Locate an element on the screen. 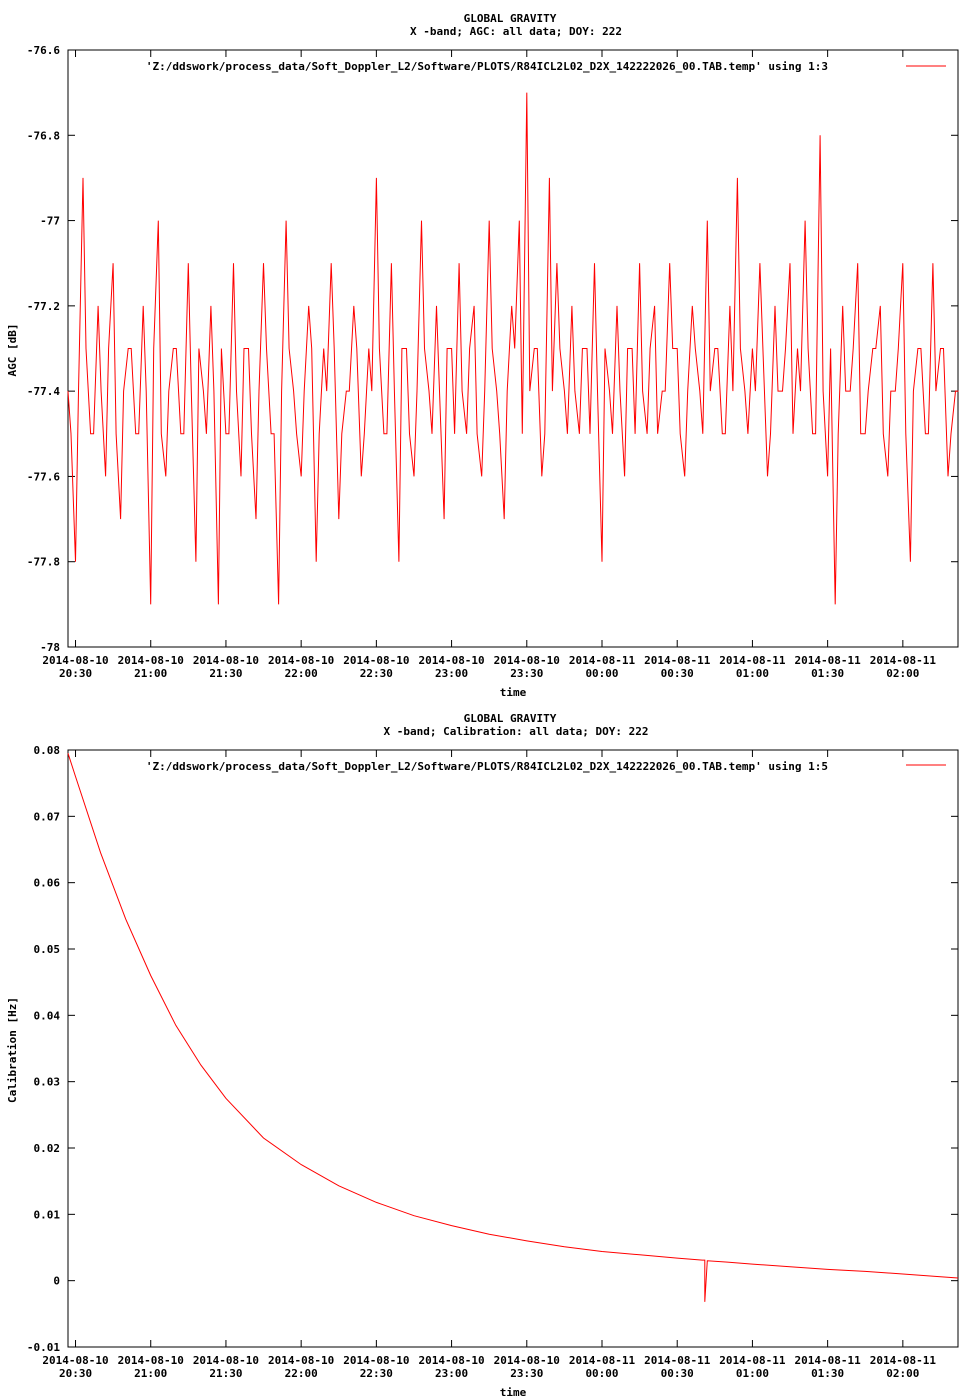 This screenshot has width=980, height=1400. y-tick-label: -77 is located at coordinates (50, 221).